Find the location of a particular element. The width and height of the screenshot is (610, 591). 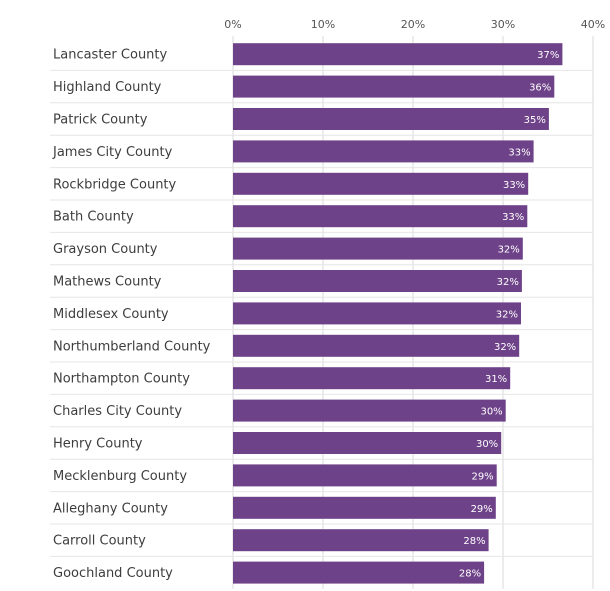

category-label: Mathews County is located at coordinates (107, 282).